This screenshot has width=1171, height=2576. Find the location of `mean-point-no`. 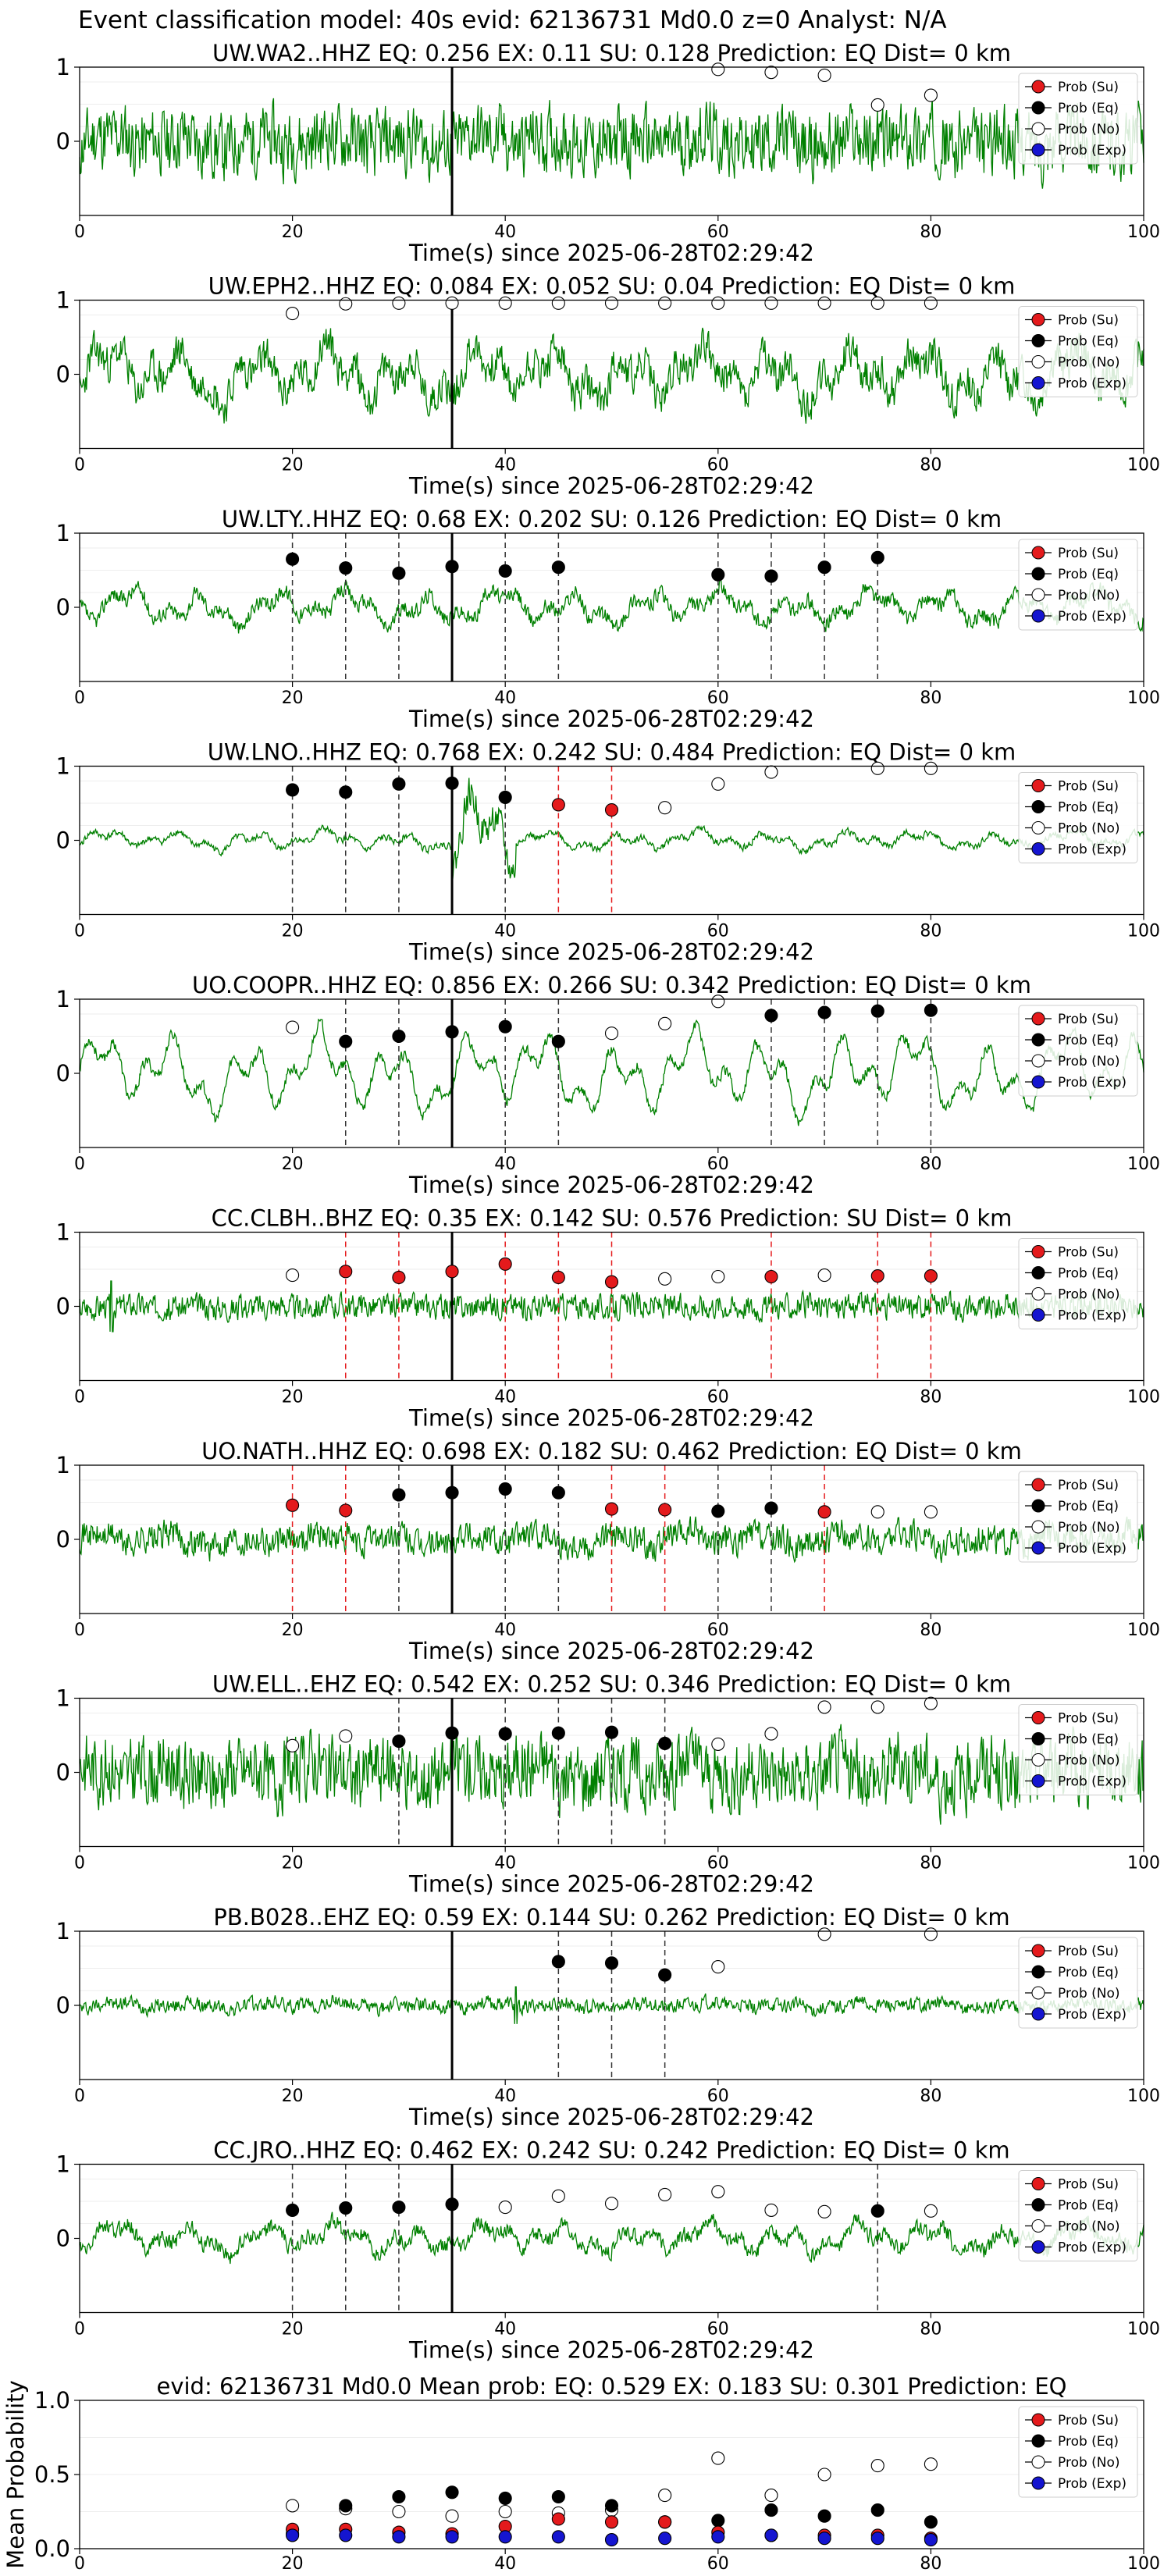

mean-point-no is located at coordinates (718, 2458).